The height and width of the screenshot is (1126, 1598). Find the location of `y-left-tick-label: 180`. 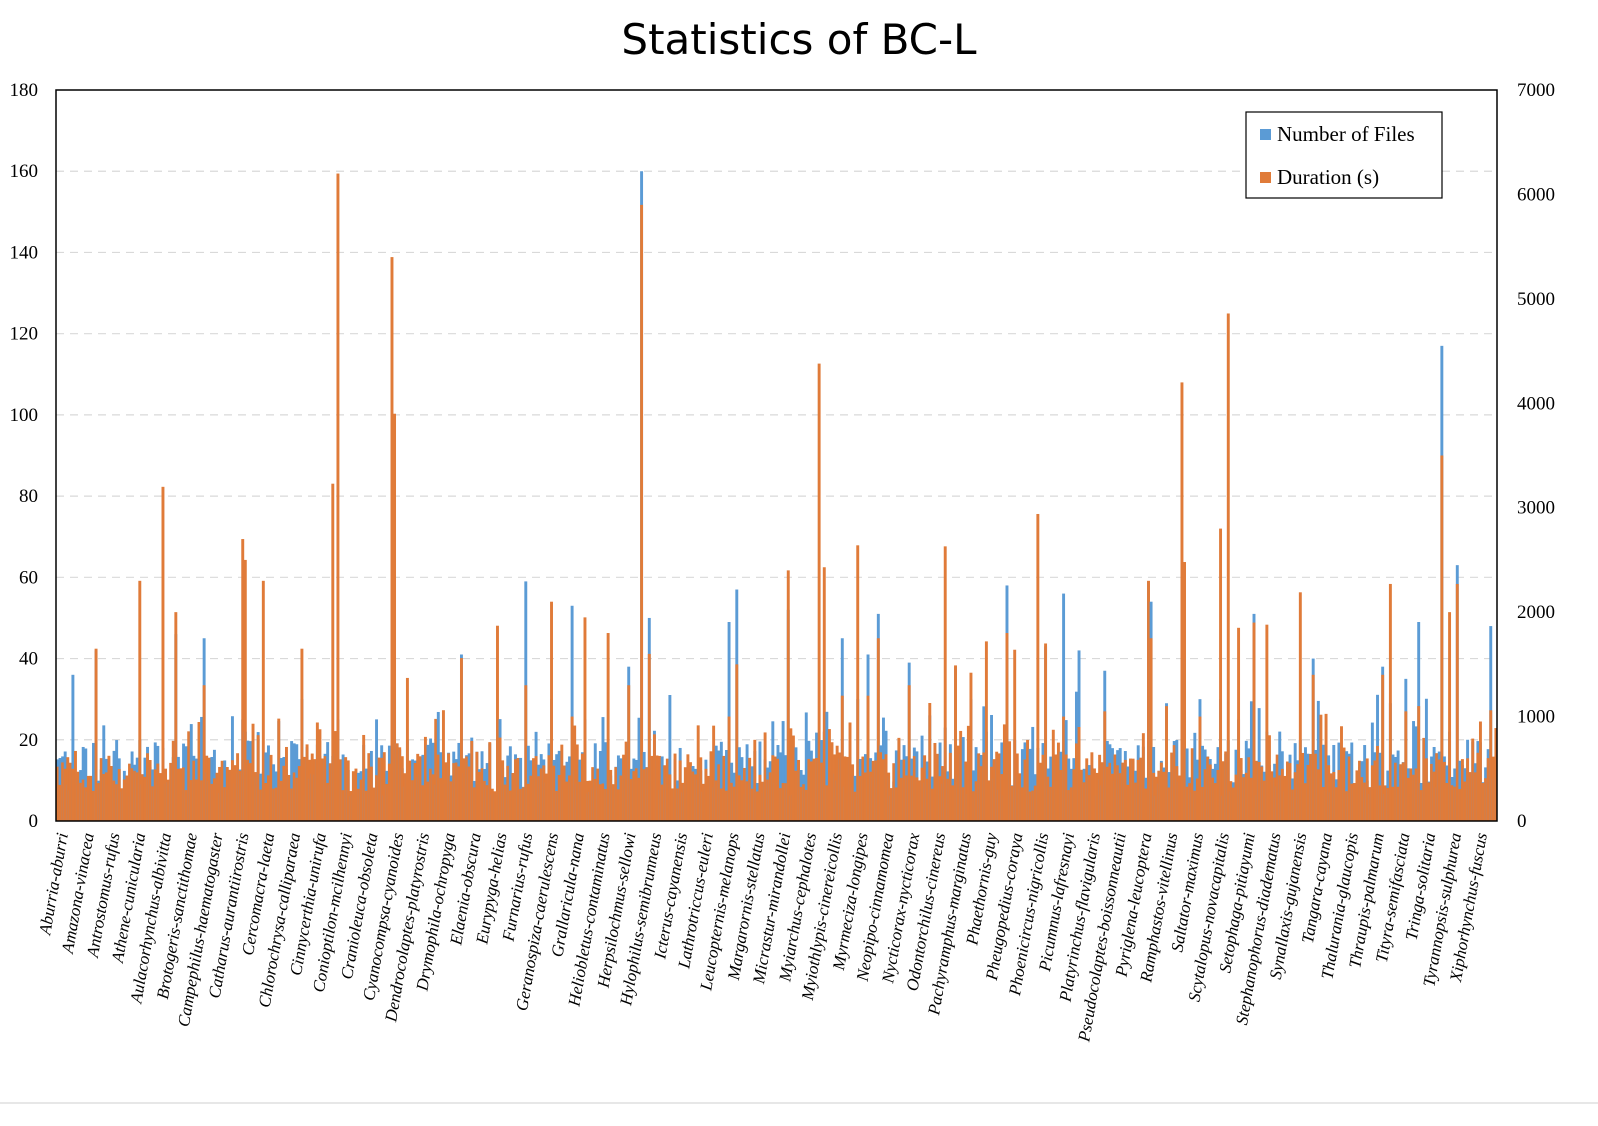

y-left-tick-label: 180 is located at coordinates (24, 90).